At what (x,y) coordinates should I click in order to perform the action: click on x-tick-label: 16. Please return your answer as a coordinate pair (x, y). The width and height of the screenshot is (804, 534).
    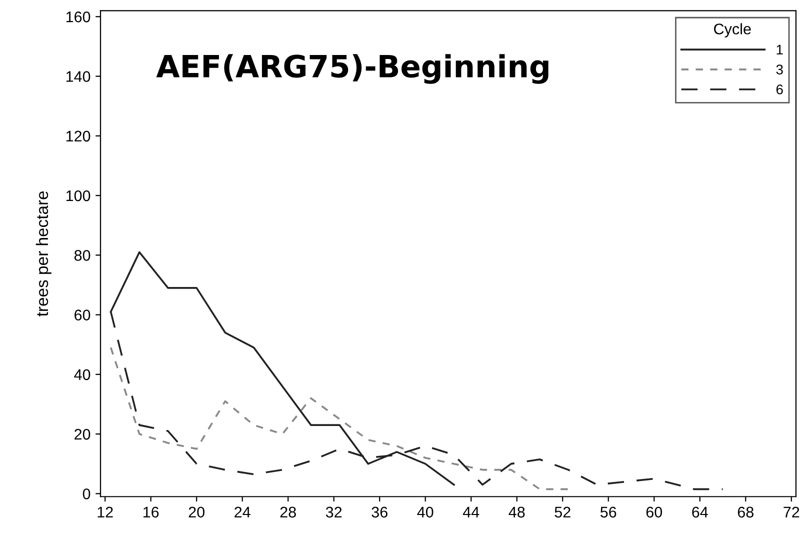
    Looking at the image, I should click on (151, 512).